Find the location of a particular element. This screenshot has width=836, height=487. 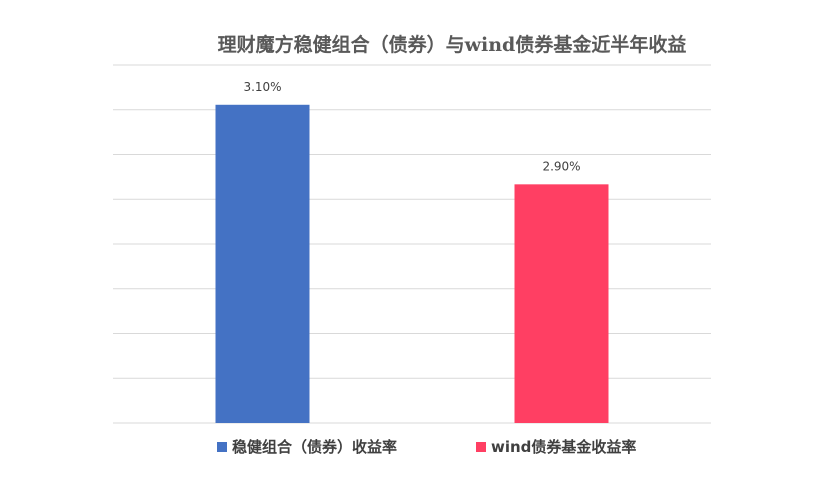

legend: 稳健组合（债券）收益率 wind债券基金收益率 is located at coordinates (426, 447).